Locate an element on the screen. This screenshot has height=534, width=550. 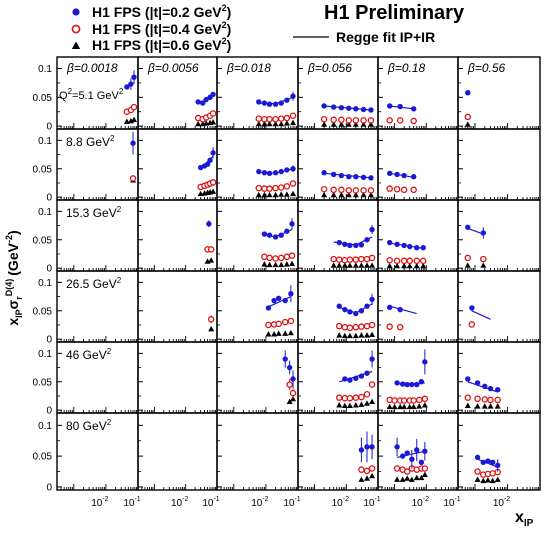
q2-label-4: 46 GeV2 is located at coordinates (89, 354).